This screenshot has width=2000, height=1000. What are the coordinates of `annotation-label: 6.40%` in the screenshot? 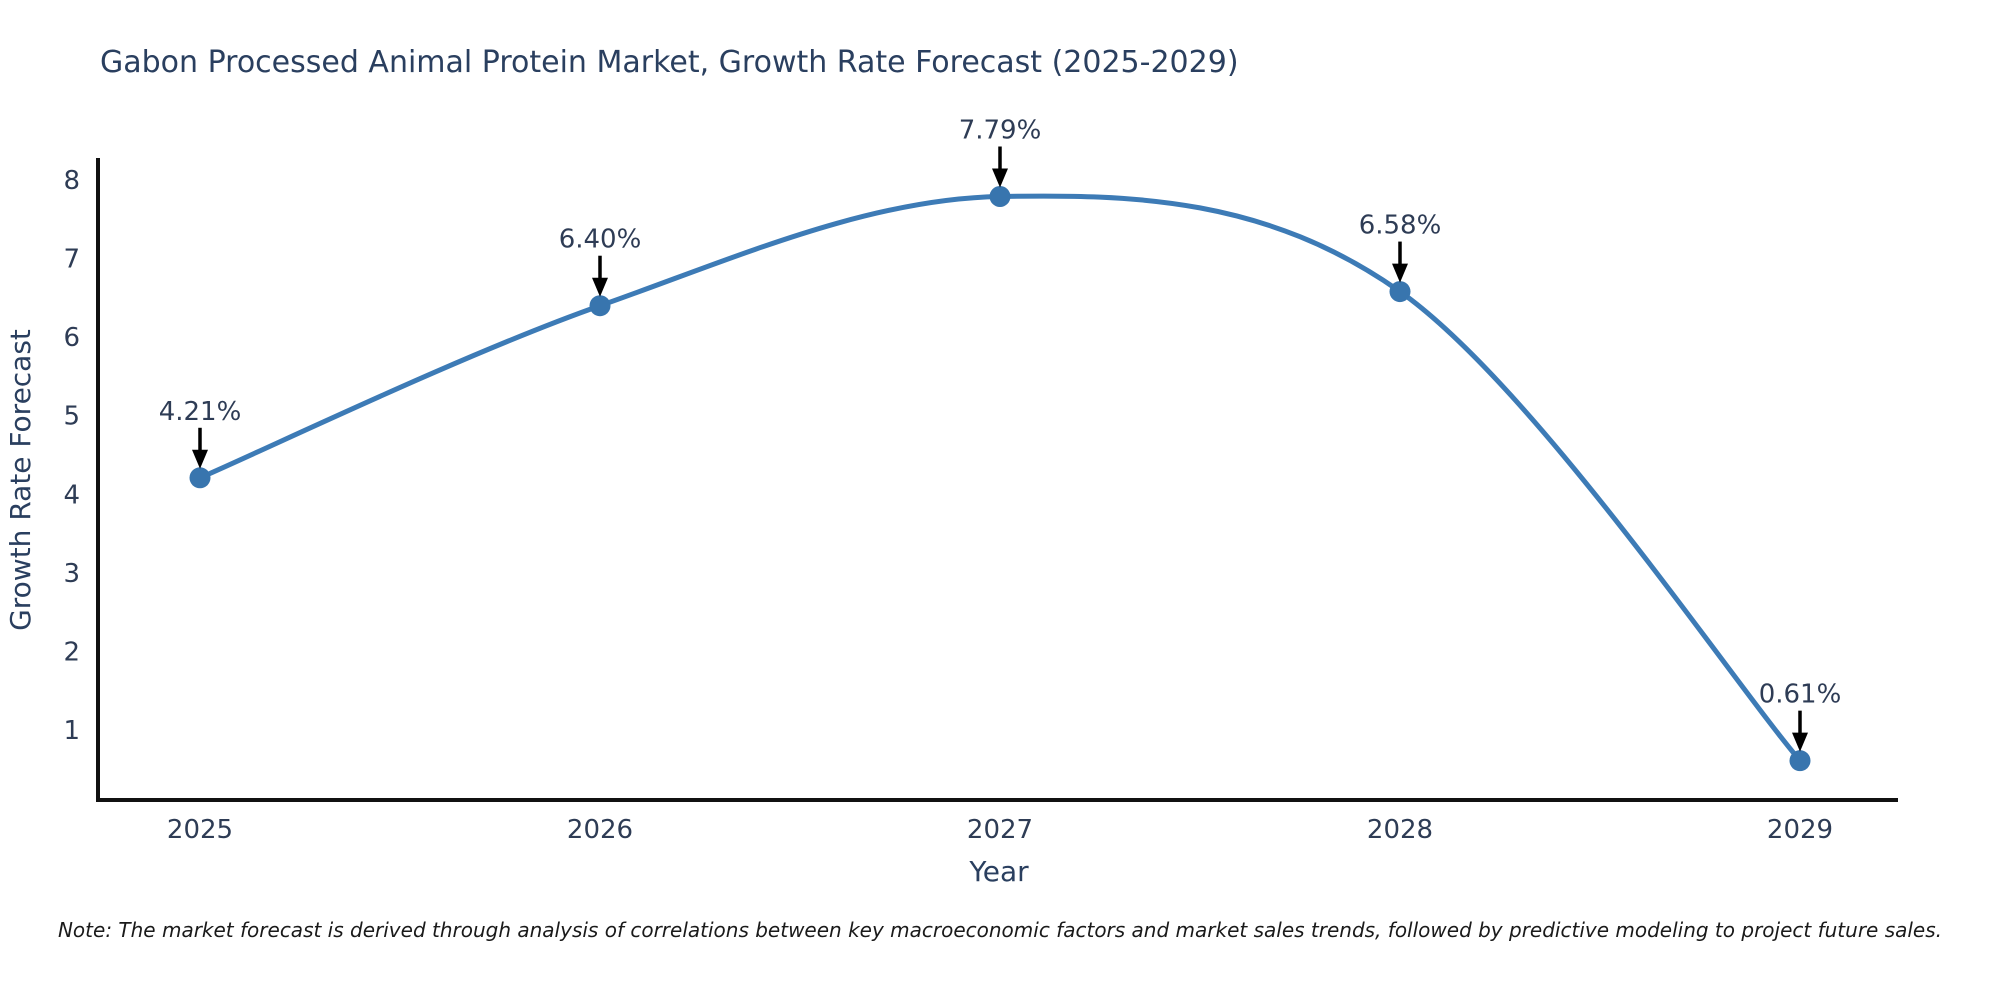 It's located at (600, 240).